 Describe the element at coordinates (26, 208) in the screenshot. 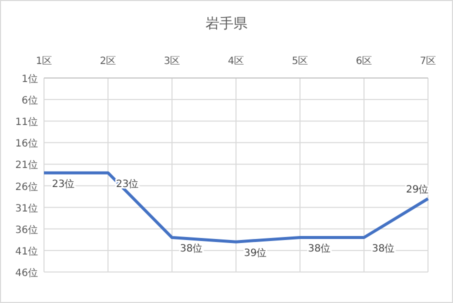

I see `y-tick-label: 31位` at that location.